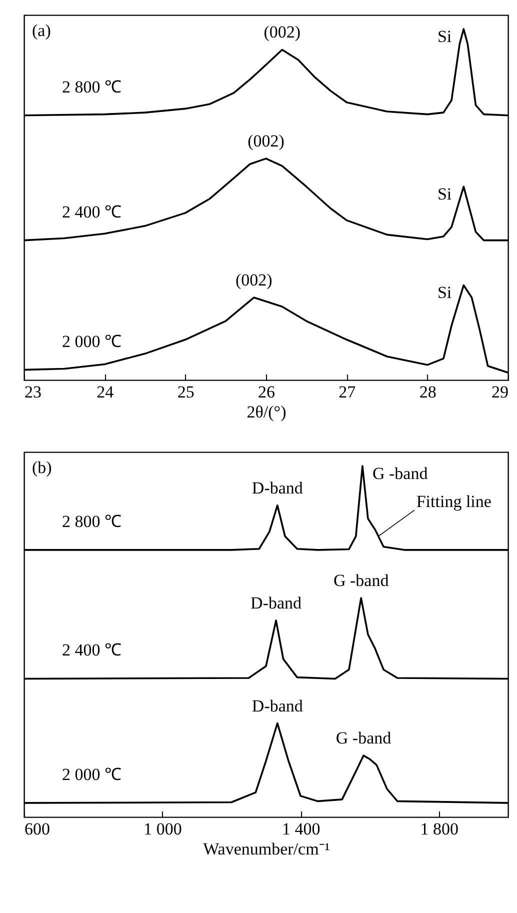  I want to click on annotation: (b), so click(42, 467).